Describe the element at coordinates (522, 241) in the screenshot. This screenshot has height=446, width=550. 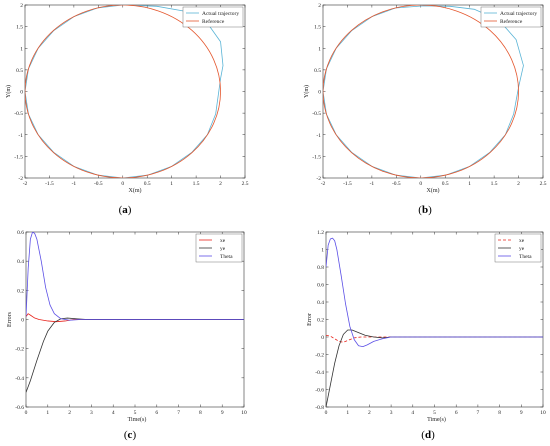
I see `legend-label: xe` at that location.